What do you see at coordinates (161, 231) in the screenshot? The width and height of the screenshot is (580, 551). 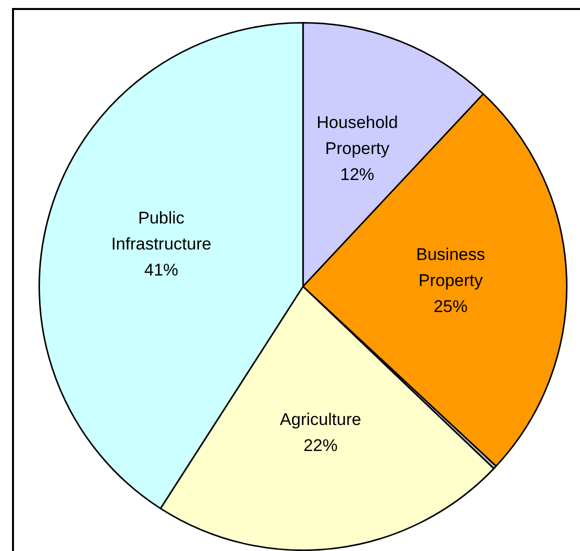 I see `slice-label: Public Infrastructure` at bounding box center [161, 231].